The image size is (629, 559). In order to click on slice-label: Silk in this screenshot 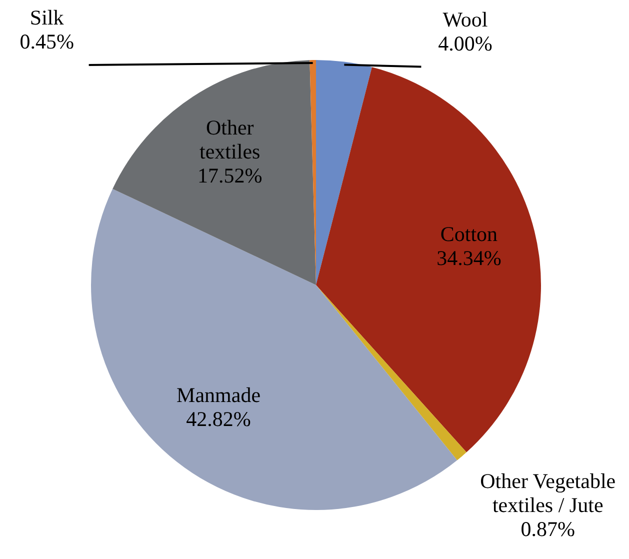, I will do `click(47, 18)`.